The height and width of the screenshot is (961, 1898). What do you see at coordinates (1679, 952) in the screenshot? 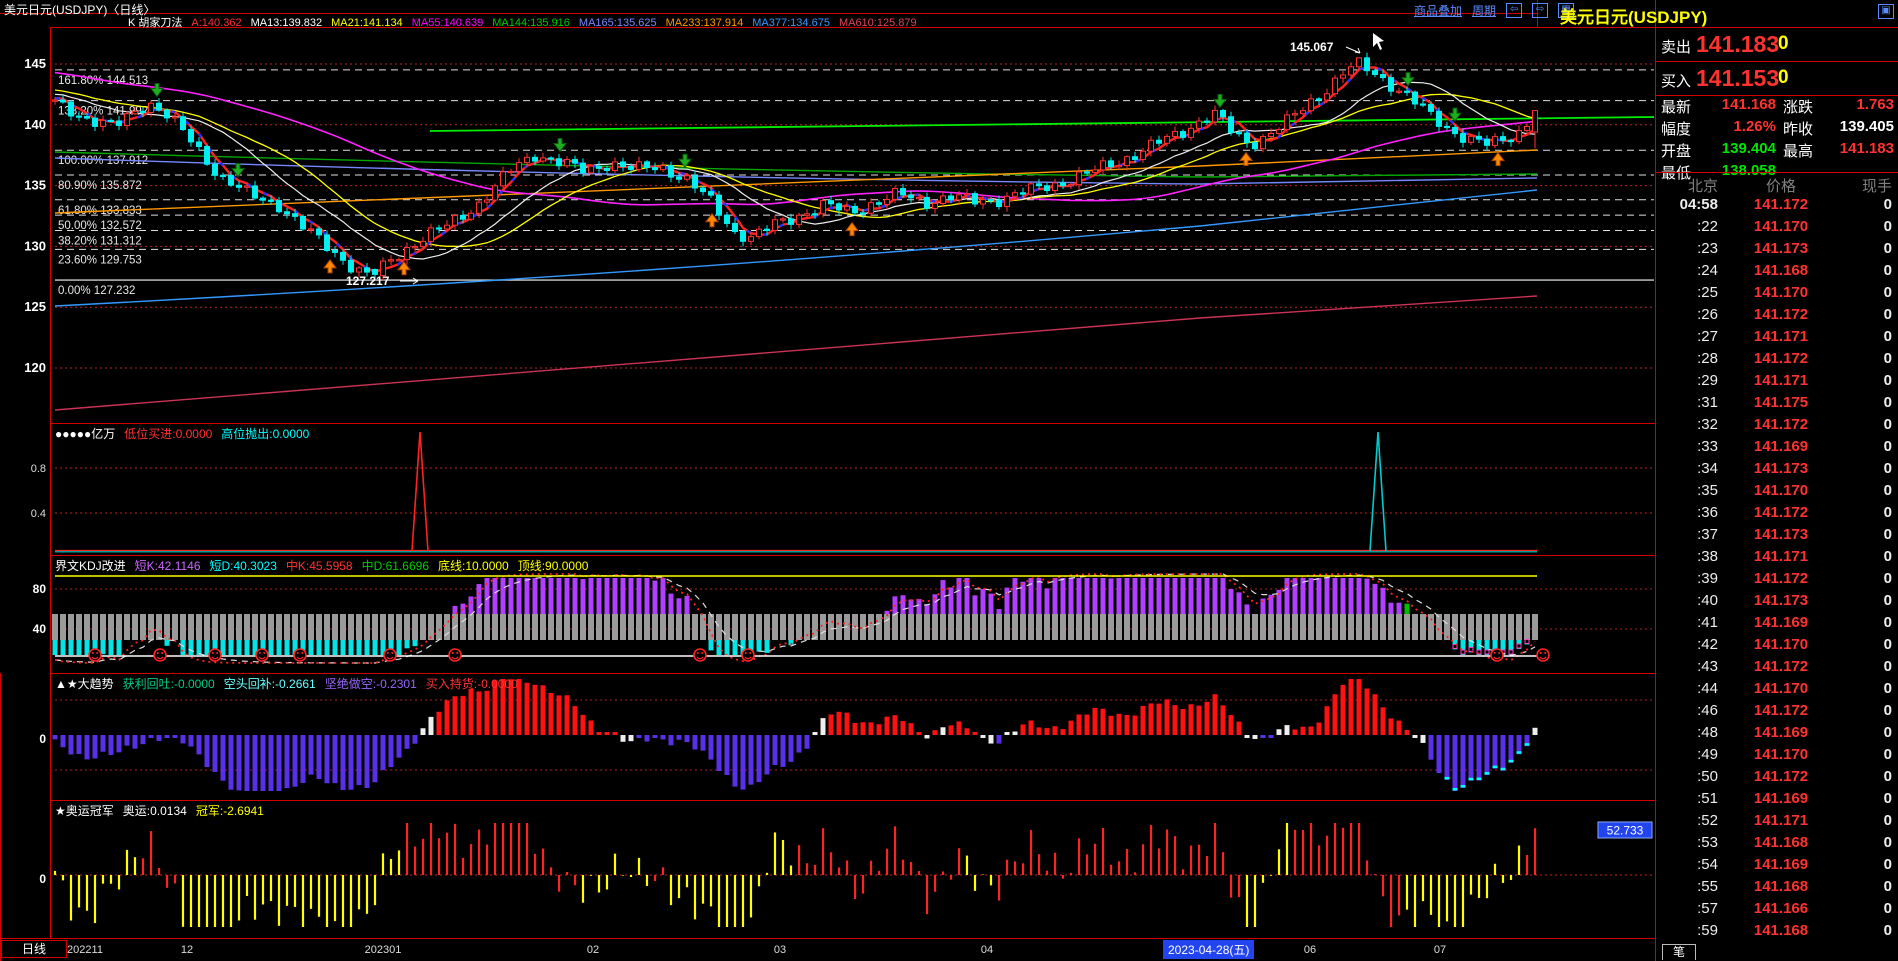
I see `tab-bi: 笔` at bounding box center [1679, 952].